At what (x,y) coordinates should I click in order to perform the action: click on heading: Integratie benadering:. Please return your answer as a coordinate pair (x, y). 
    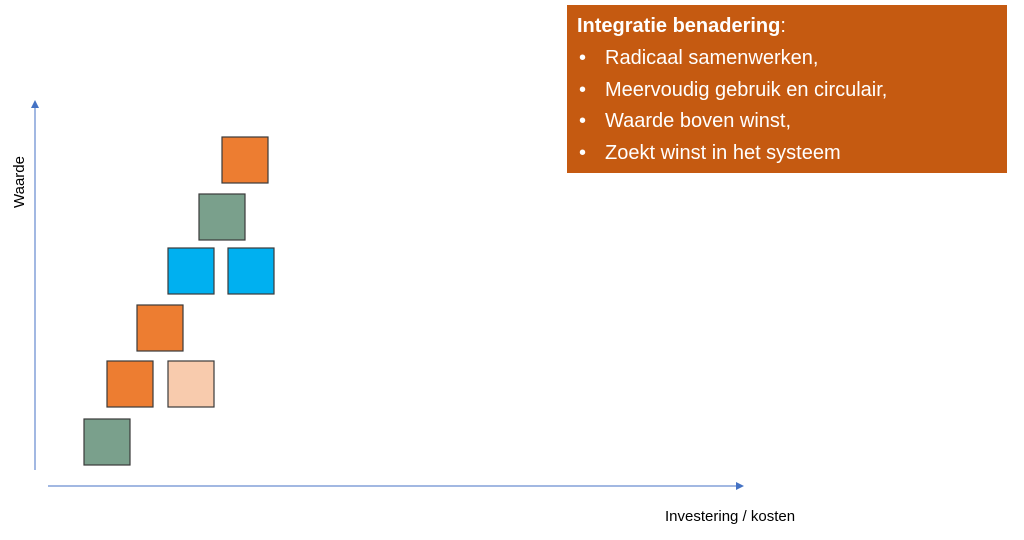
    Looking at the image, I should click on (787, 26).